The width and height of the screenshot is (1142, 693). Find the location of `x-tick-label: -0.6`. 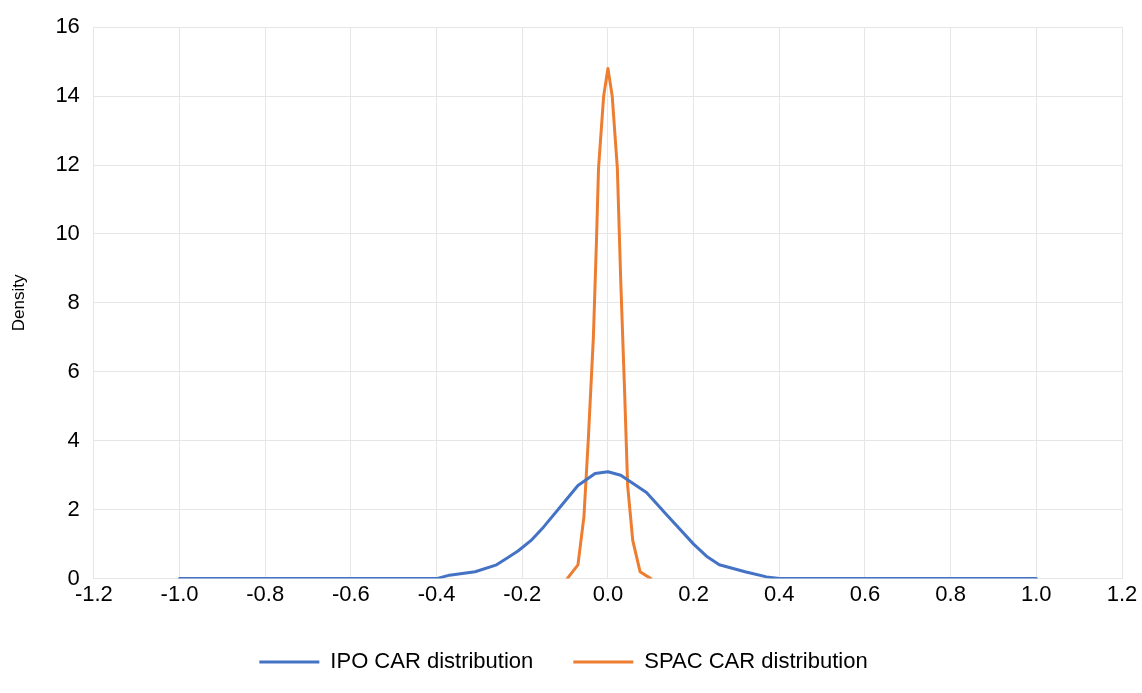

x-tick-label: -0.6 is located at coordinates (350, 593).